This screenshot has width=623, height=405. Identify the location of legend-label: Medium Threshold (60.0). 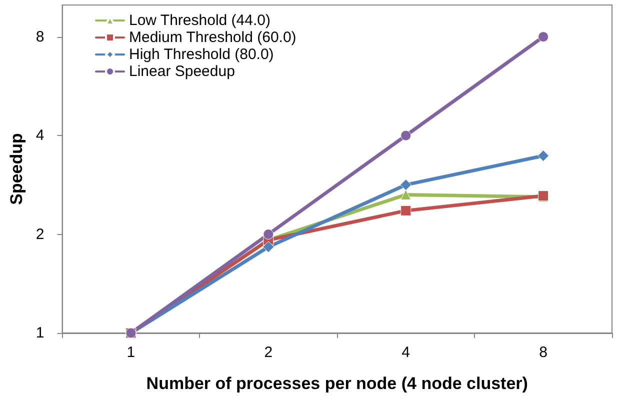
(212, 37).